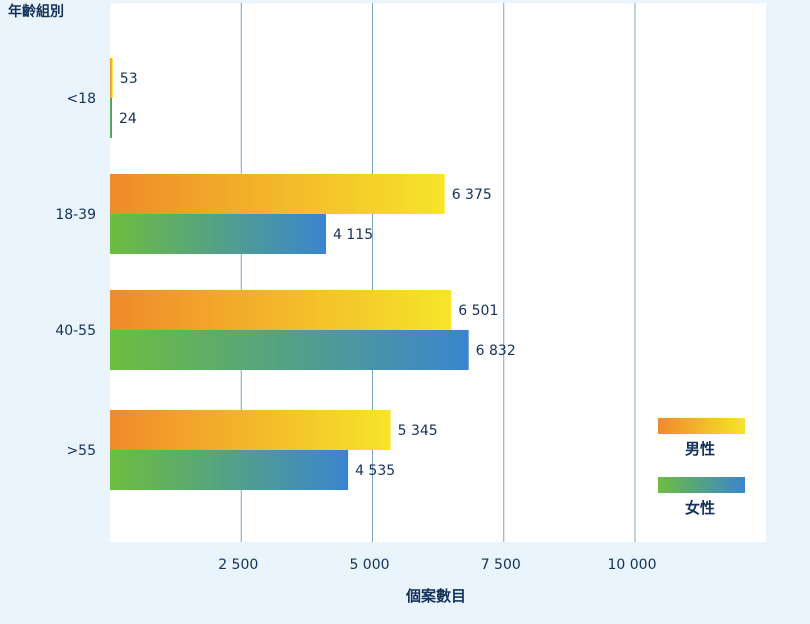 This screenshot has width=810, height=624. What do you see at coordinates (75, 215) in the screenshot?
I see `y-category-label: 18-39` at bounding box center [75, 215].